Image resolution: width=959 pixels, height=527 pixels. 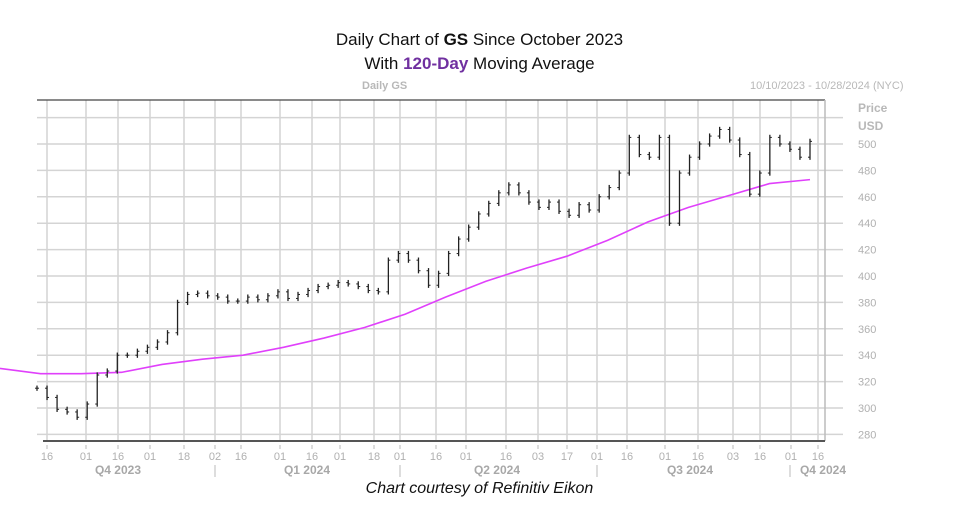 I want to click on y-tick-label: 460, so click(x=867, y=198).